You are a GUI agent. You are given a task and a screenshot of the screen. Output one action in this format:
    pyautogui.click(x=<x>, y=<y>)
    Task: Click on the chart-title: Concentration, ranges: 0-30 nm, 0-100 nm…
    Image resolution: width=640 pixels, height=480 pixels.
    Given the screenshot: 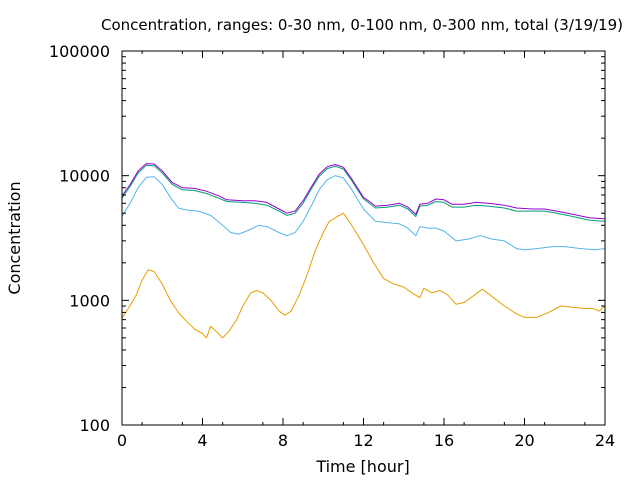 What is the action you would take?
    pyautogui.click(x=362, y=25)
    